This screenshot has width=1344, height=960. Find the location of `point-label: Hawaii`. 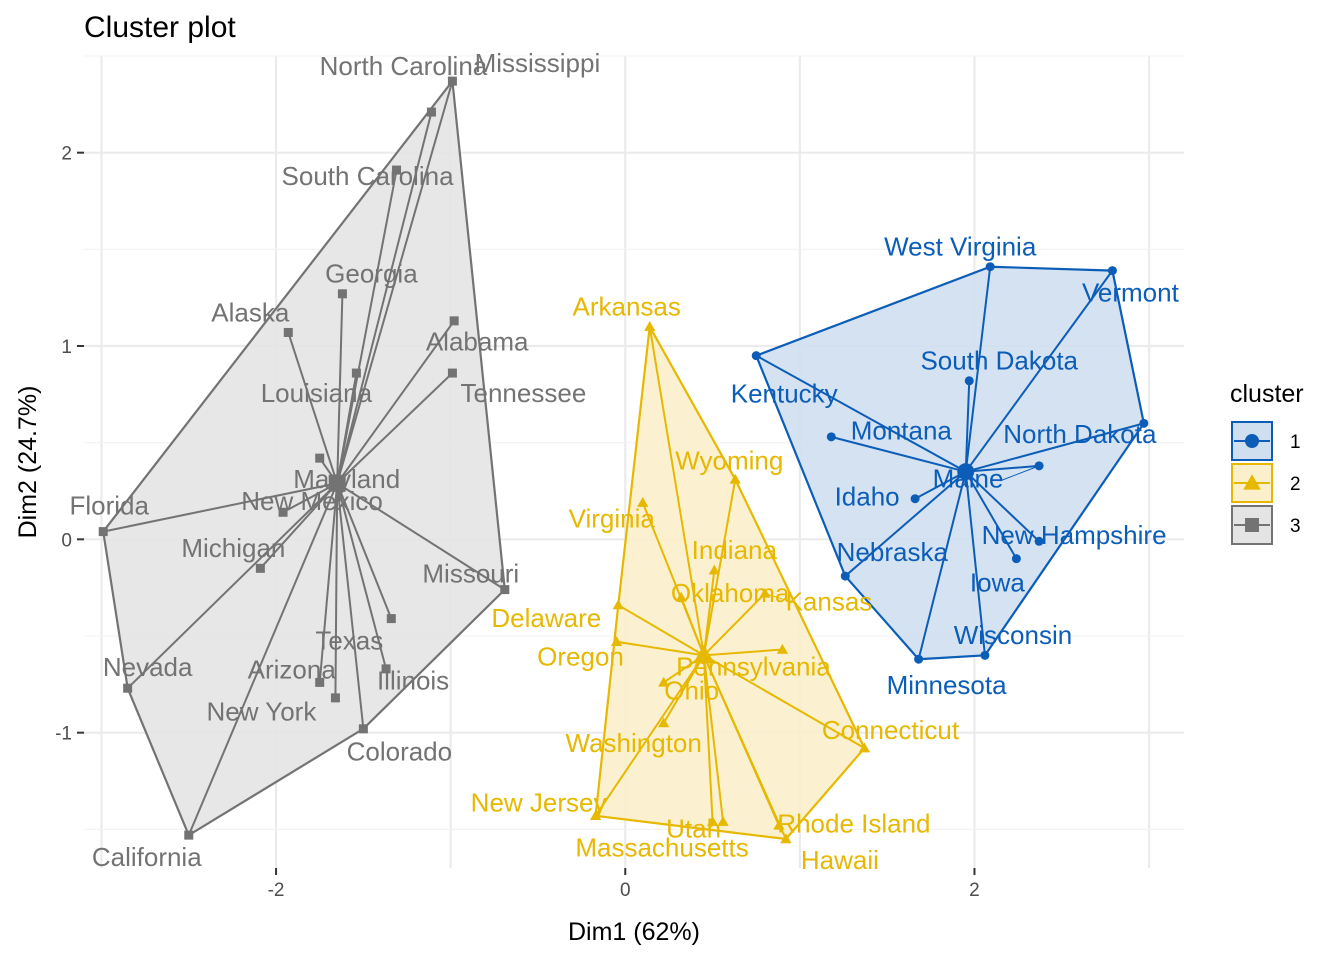

point-label: Hawaii is located at coordinates (840, 860).